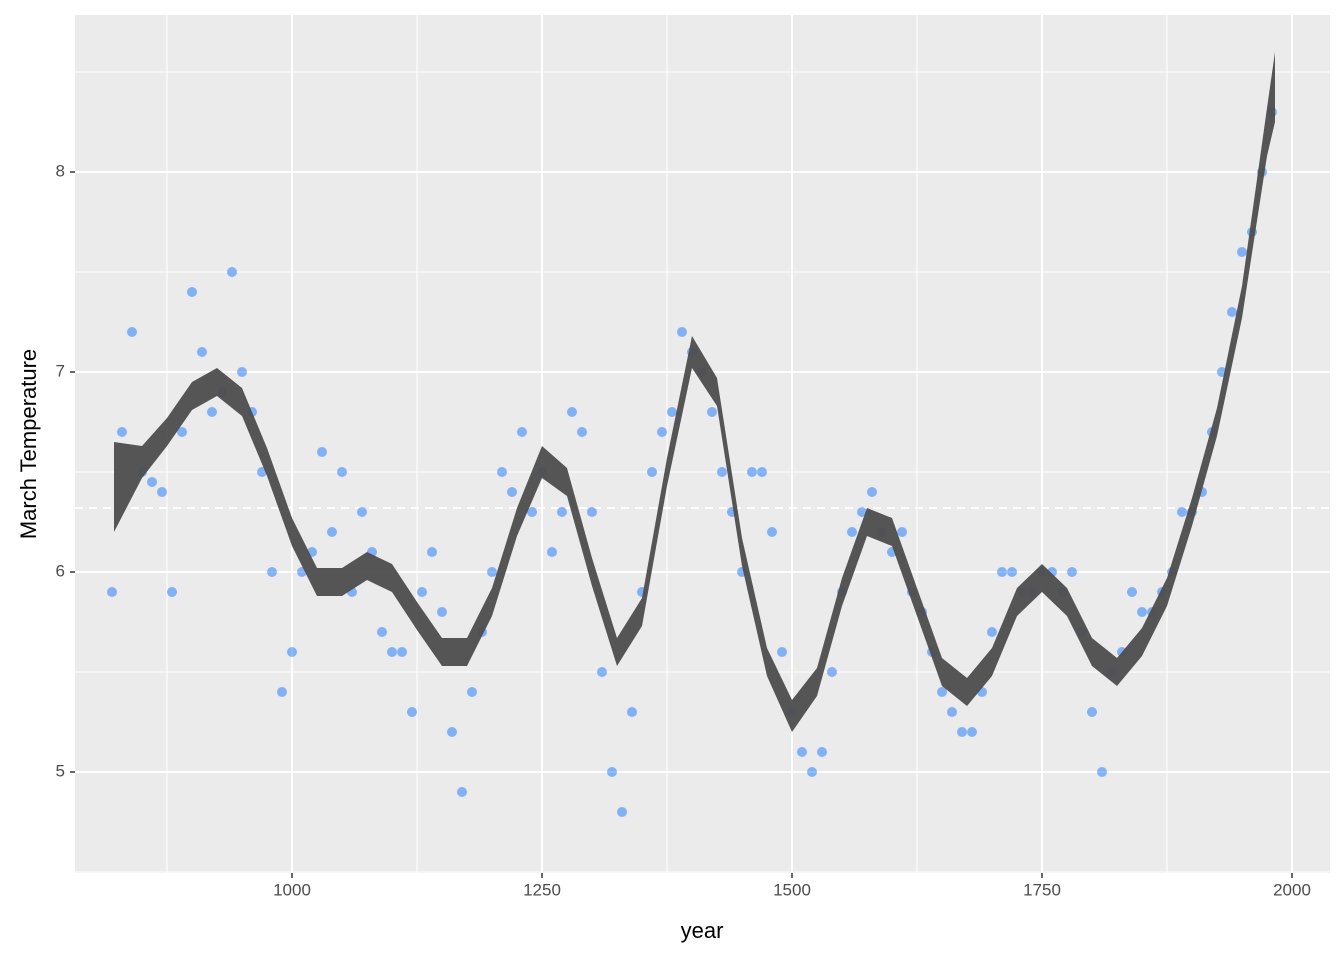 The image size is (1344, 960). I want to click on y-tick-label: 7, so click(60, 370).